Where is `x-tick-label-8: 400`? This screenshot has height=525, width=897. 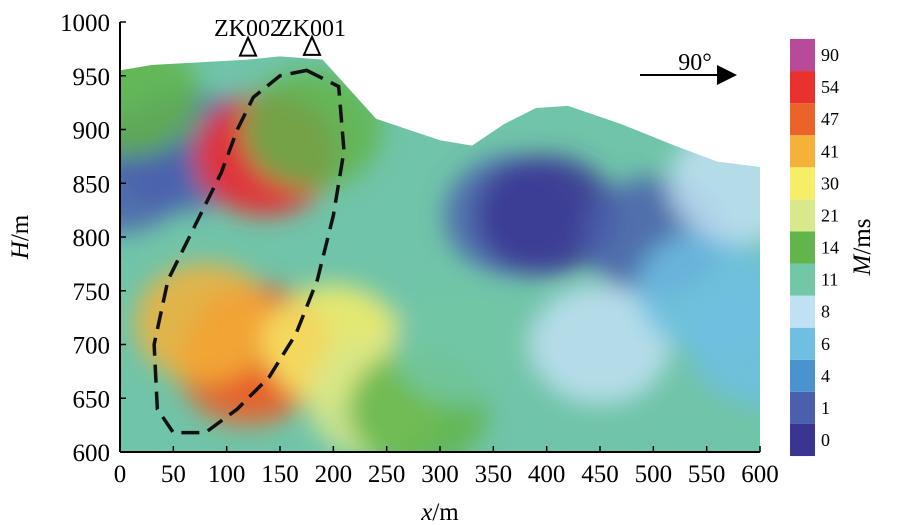
x-tick-label-8: 400 is located at coordinates (547, 474).